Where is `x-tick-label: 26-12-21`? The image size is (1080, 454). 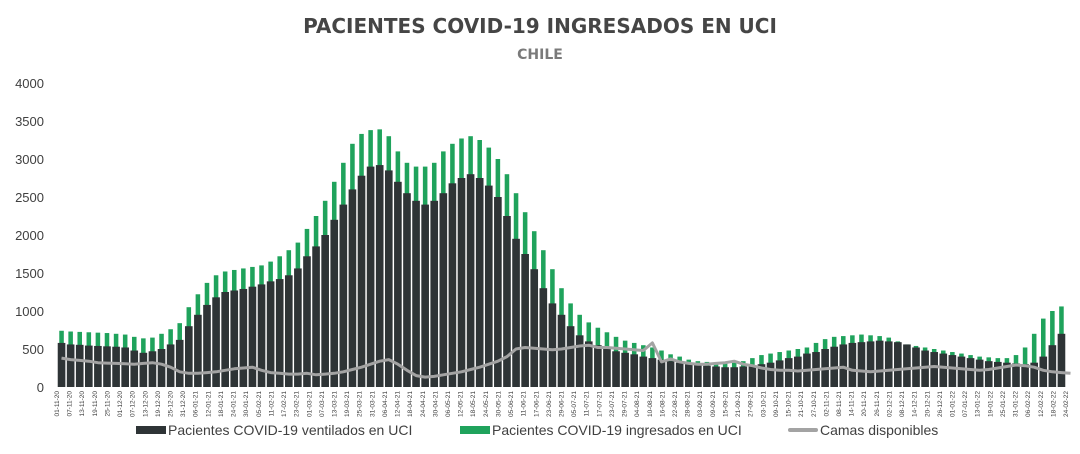
x-tick-label: 26-12-21 is located at coordinates (940, 404).